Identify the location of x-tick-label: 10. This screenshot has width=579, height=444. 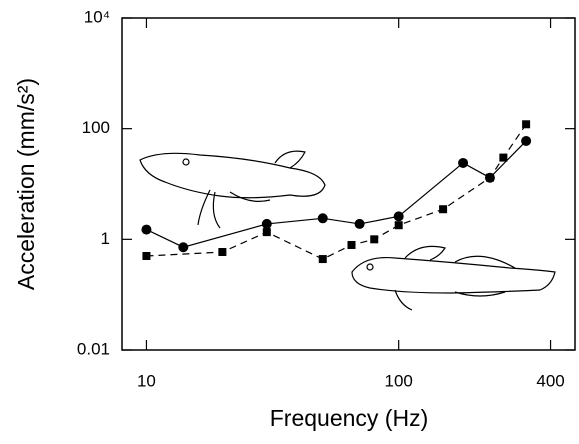
(146, 380).